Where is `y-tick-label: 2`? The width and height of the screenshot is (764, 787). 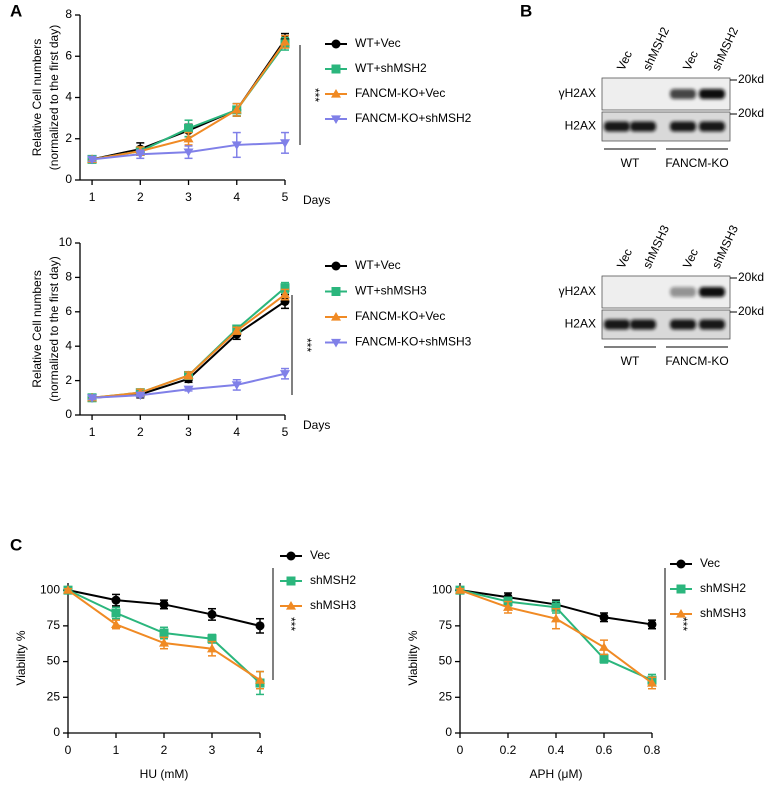 y-tick-label: 2 is located at coordinates (68, 138).